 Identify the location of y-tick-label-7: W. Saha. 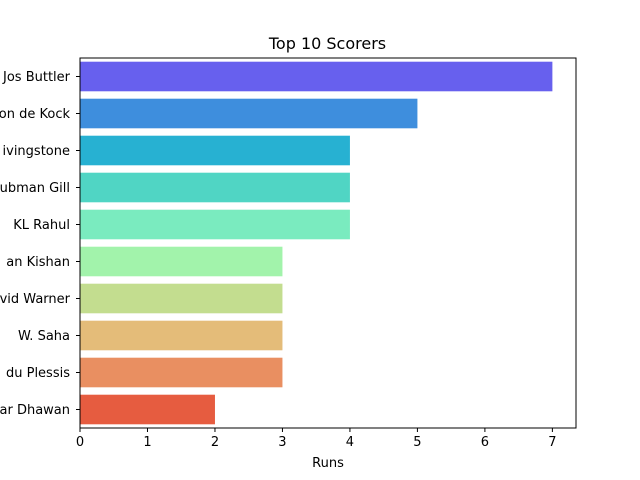
(44, 336).